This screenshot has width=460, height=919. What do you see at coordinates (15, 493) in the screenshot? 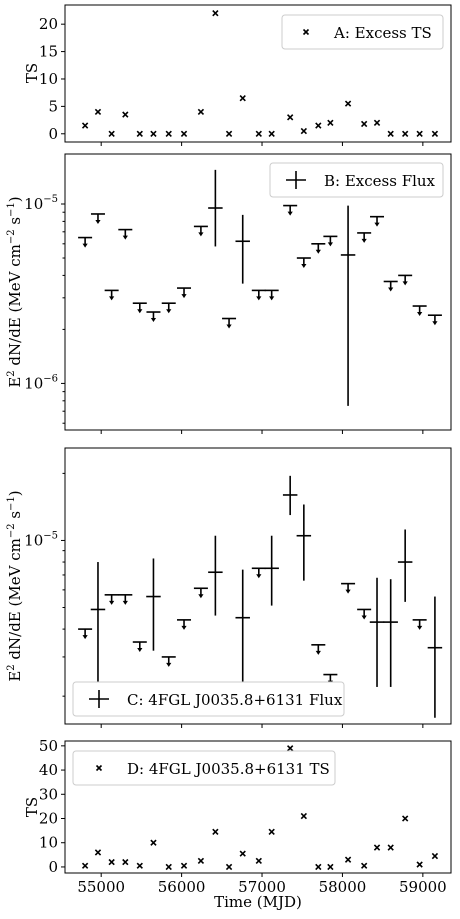
I see `panel-c-ylabel-end: )` at bounding box center [15, 493].